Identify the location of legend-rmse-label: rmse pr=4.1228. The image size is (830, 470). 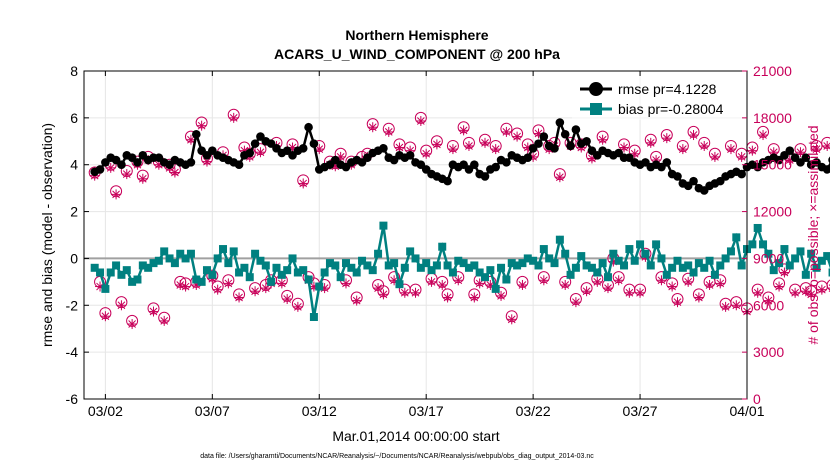
(667, 89).